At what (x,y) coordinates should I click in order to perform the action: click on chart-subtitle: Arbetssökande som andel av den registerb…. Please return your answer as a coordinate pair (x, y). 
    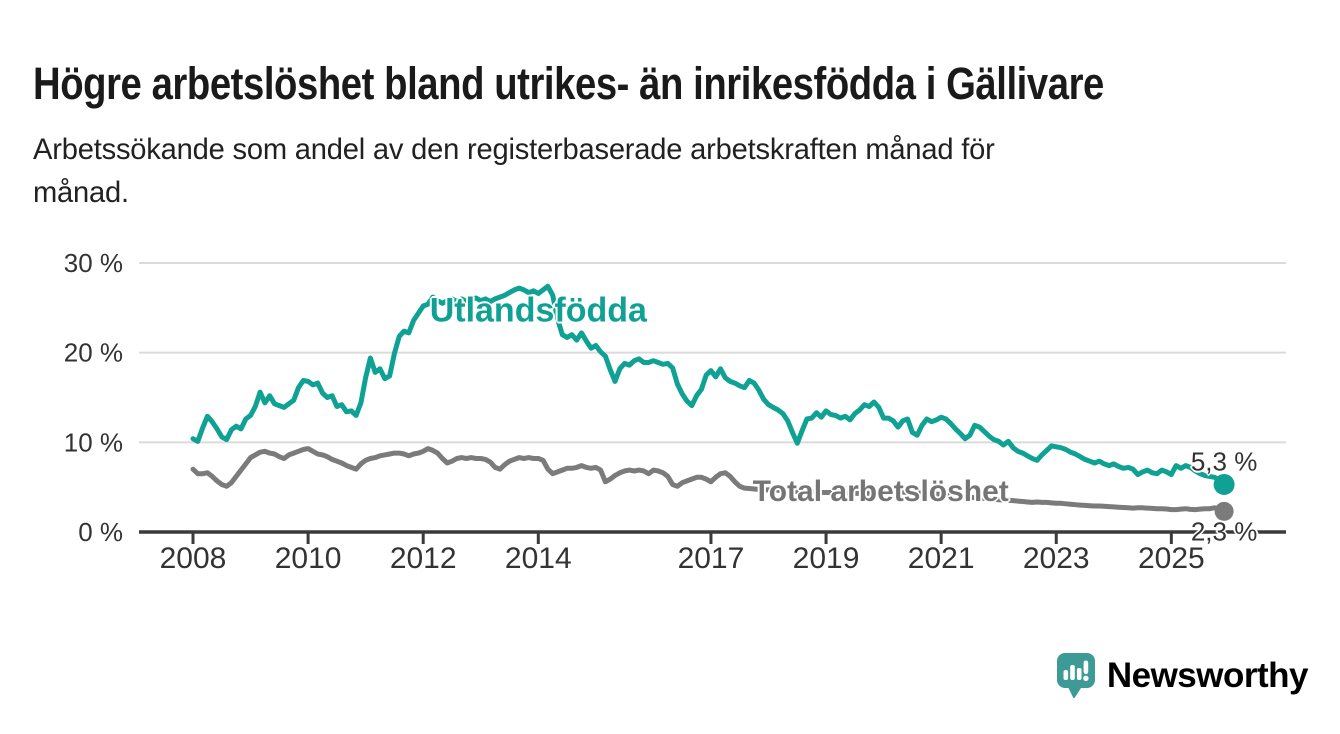
    Looking at the image, I should click on (514, 171).